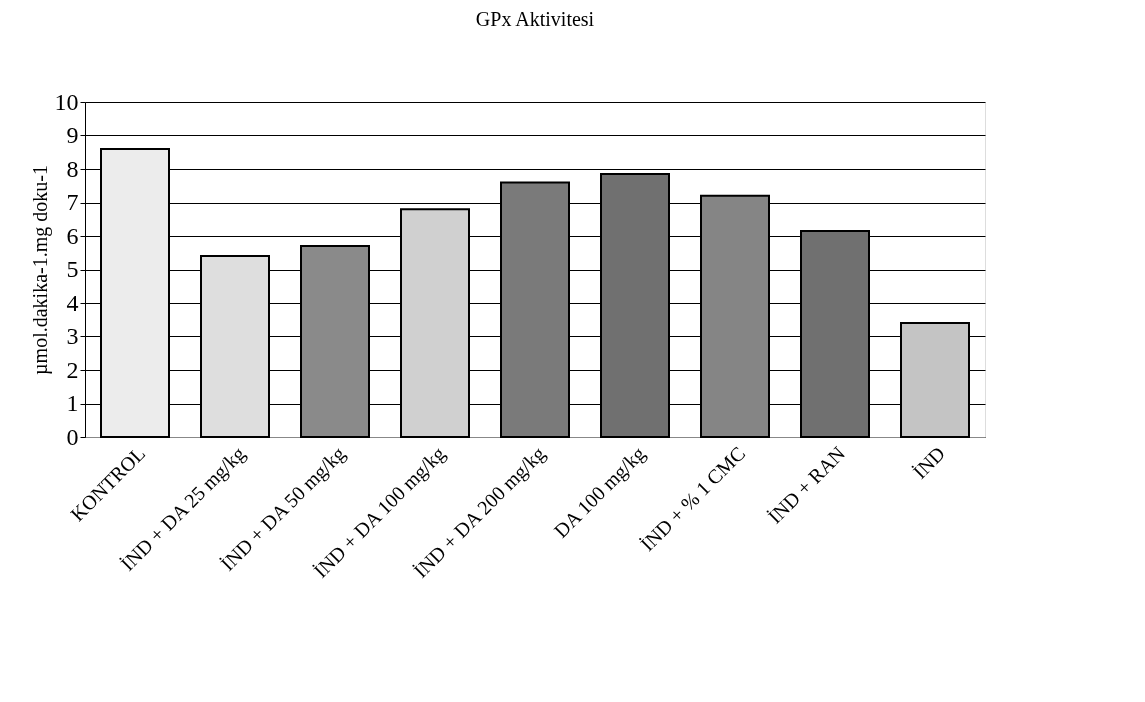 The width and height of the screenshot is (1145, 702). Describe the element at coordinates (72, 135) in the screenshot. I see `y-tick-label: 9` at that location.